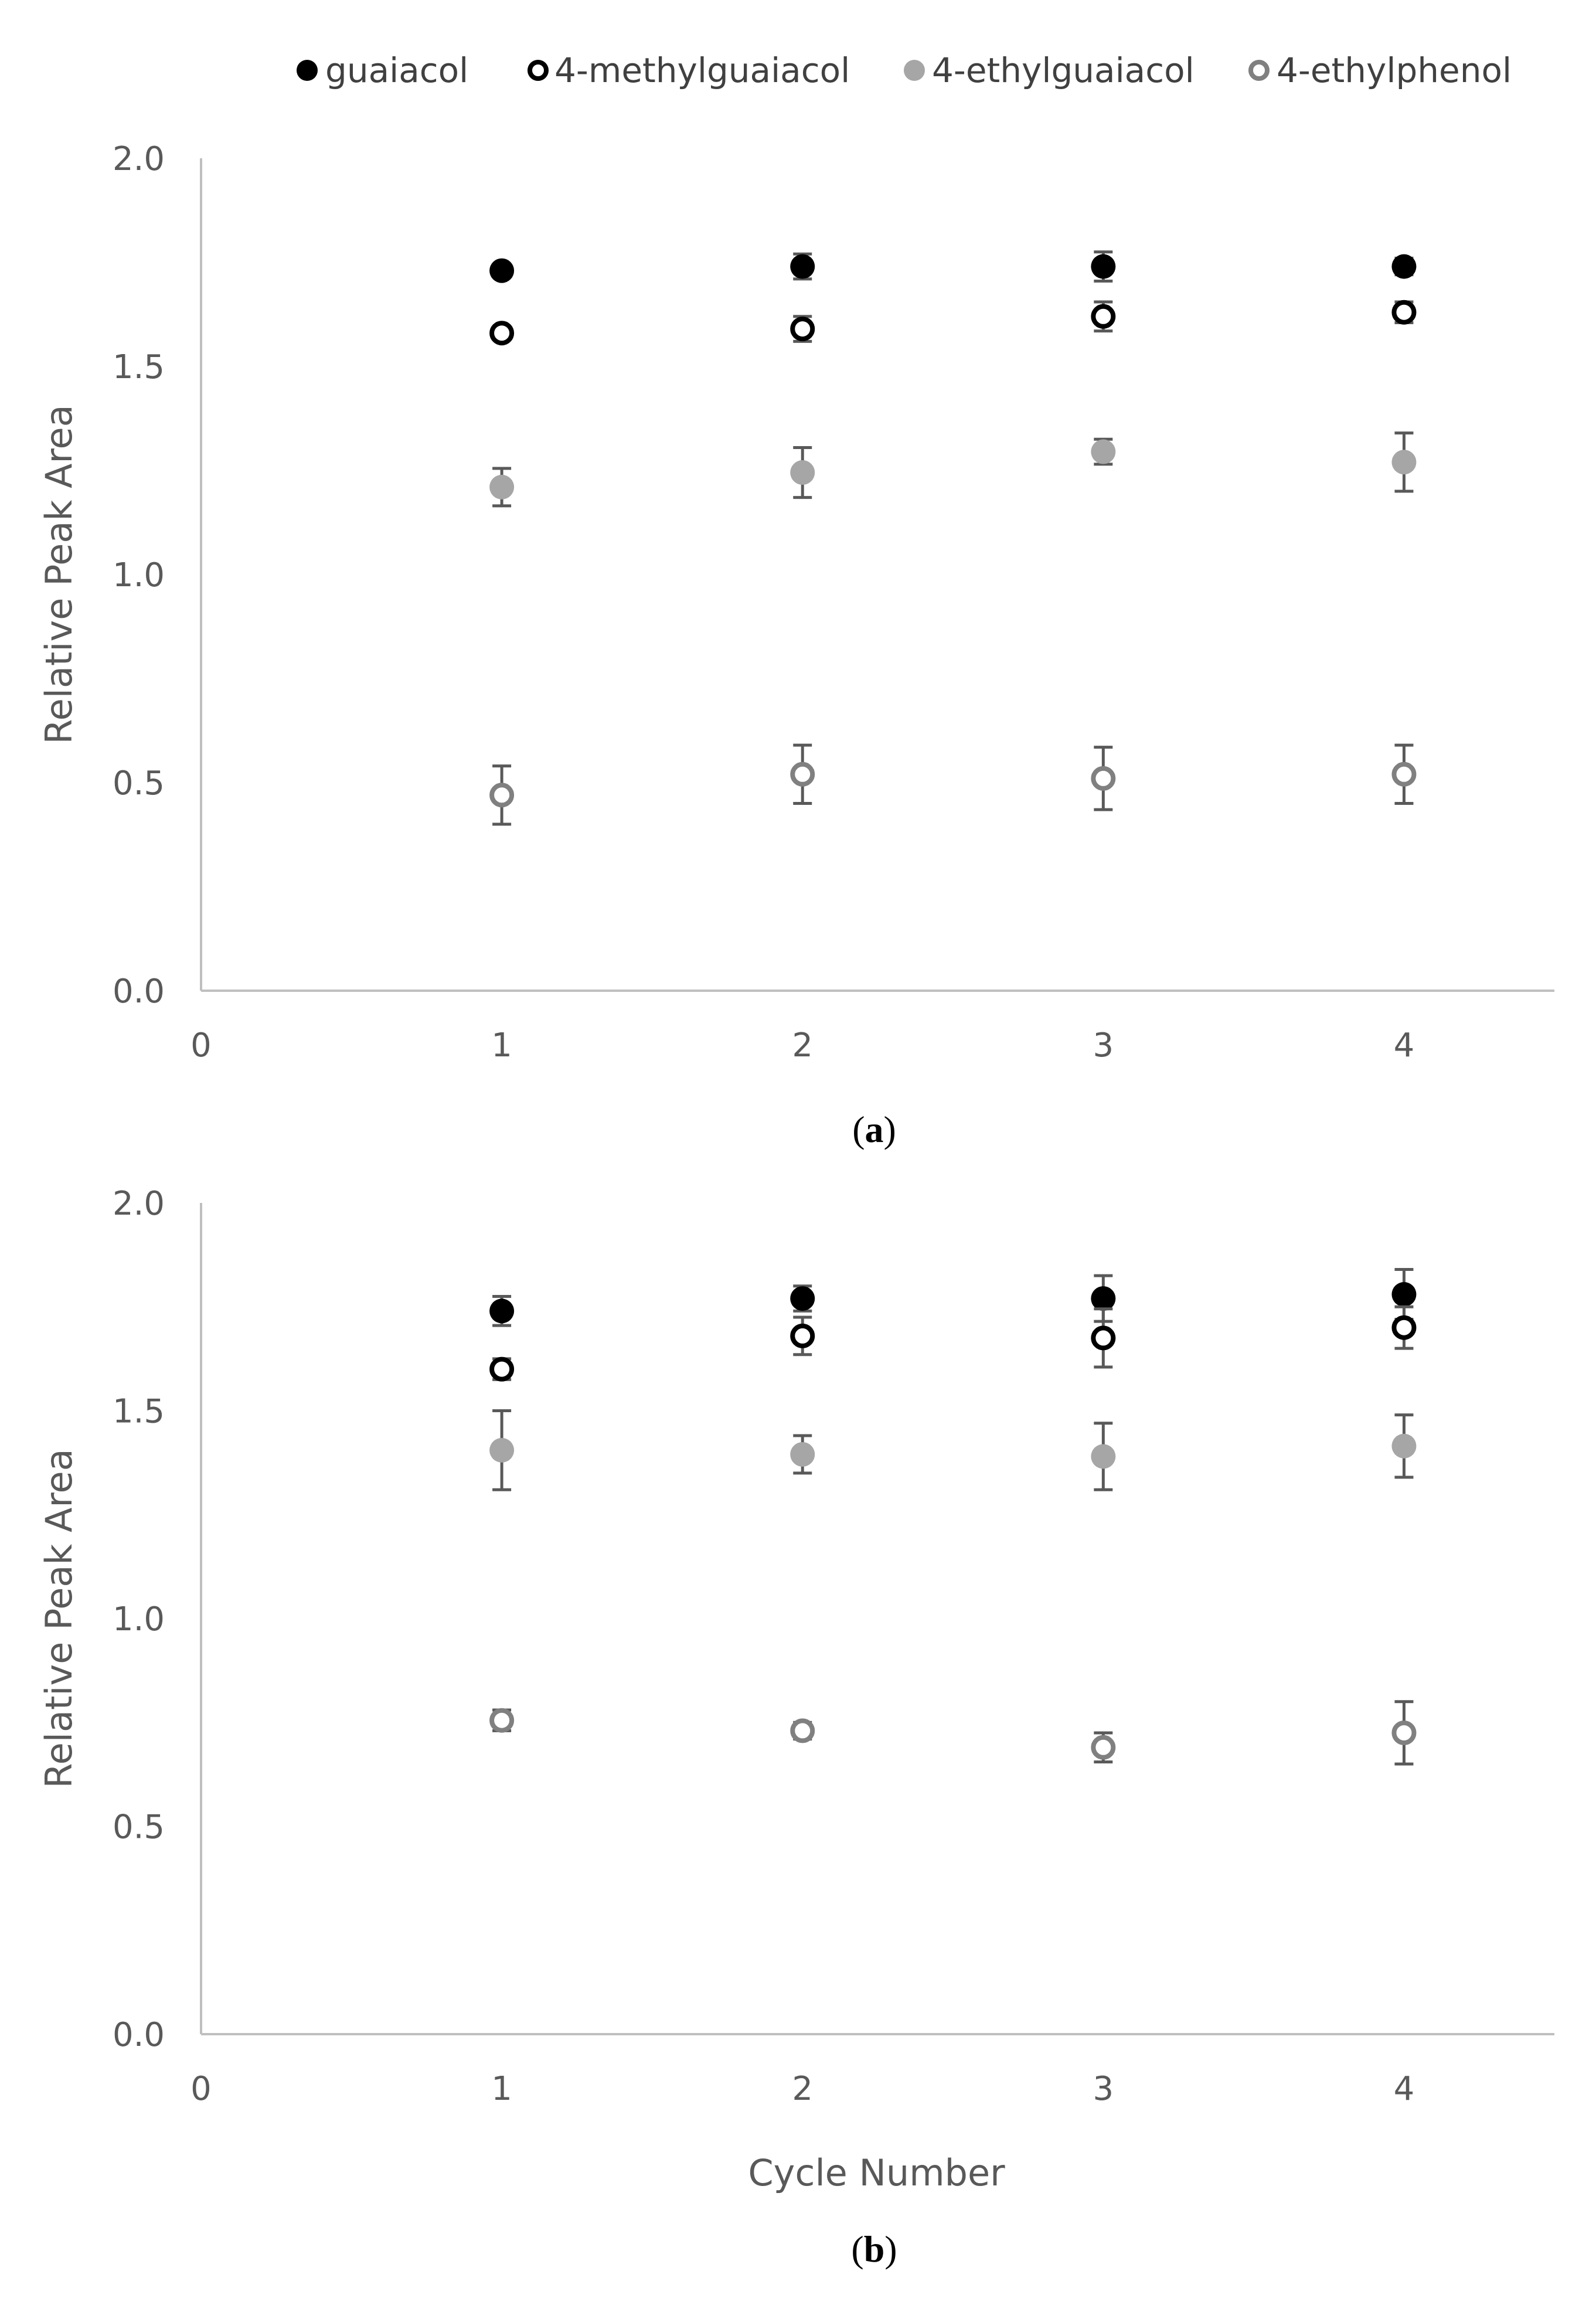 This screenshot has height=2305, width=1596. Describe the element at coordinates (139, 1412) in the screenshot. I see `panel-b-y-tick-label: 1.5` at that location.